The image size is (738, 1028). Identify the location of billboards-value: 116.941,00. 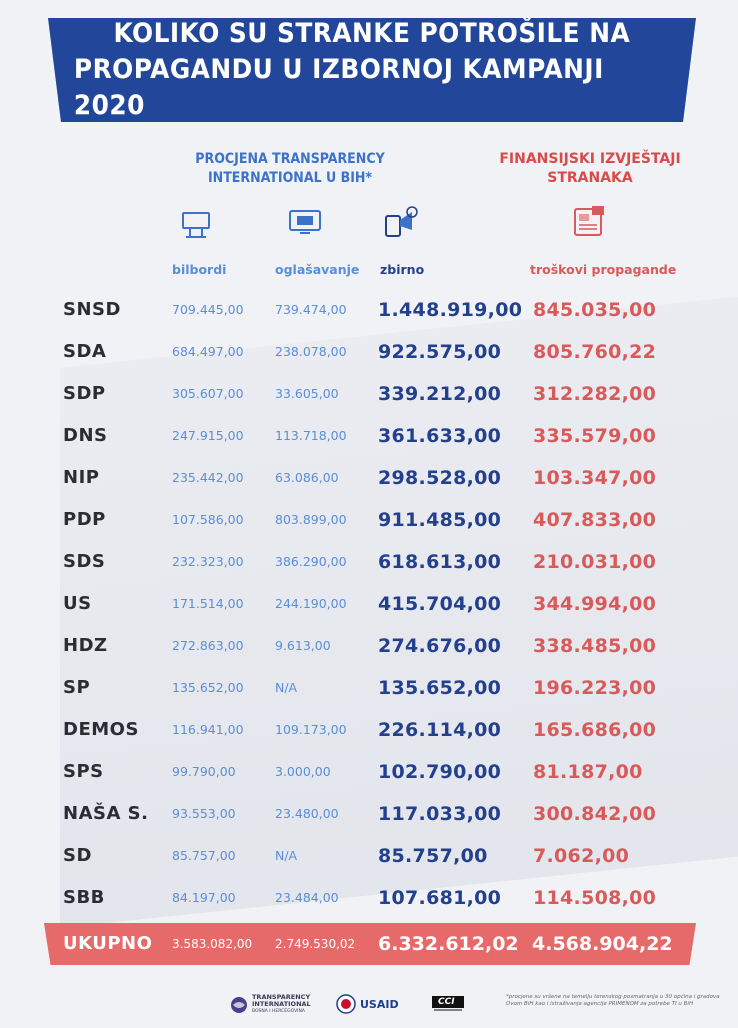
(208, 729).